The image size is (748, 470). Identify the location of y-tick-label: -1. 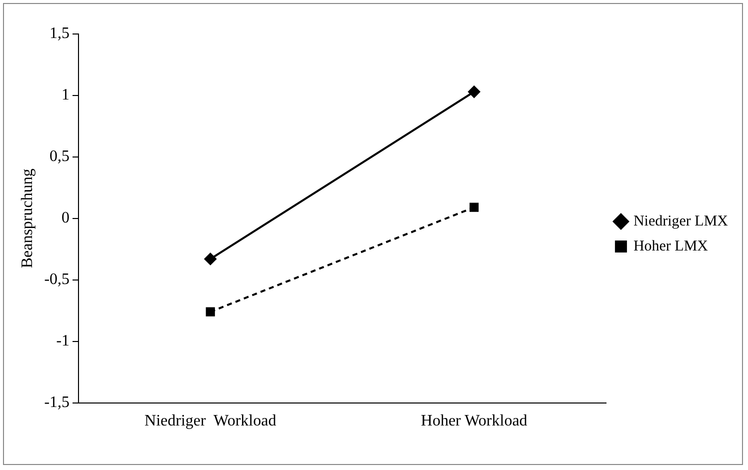
(63, 341).